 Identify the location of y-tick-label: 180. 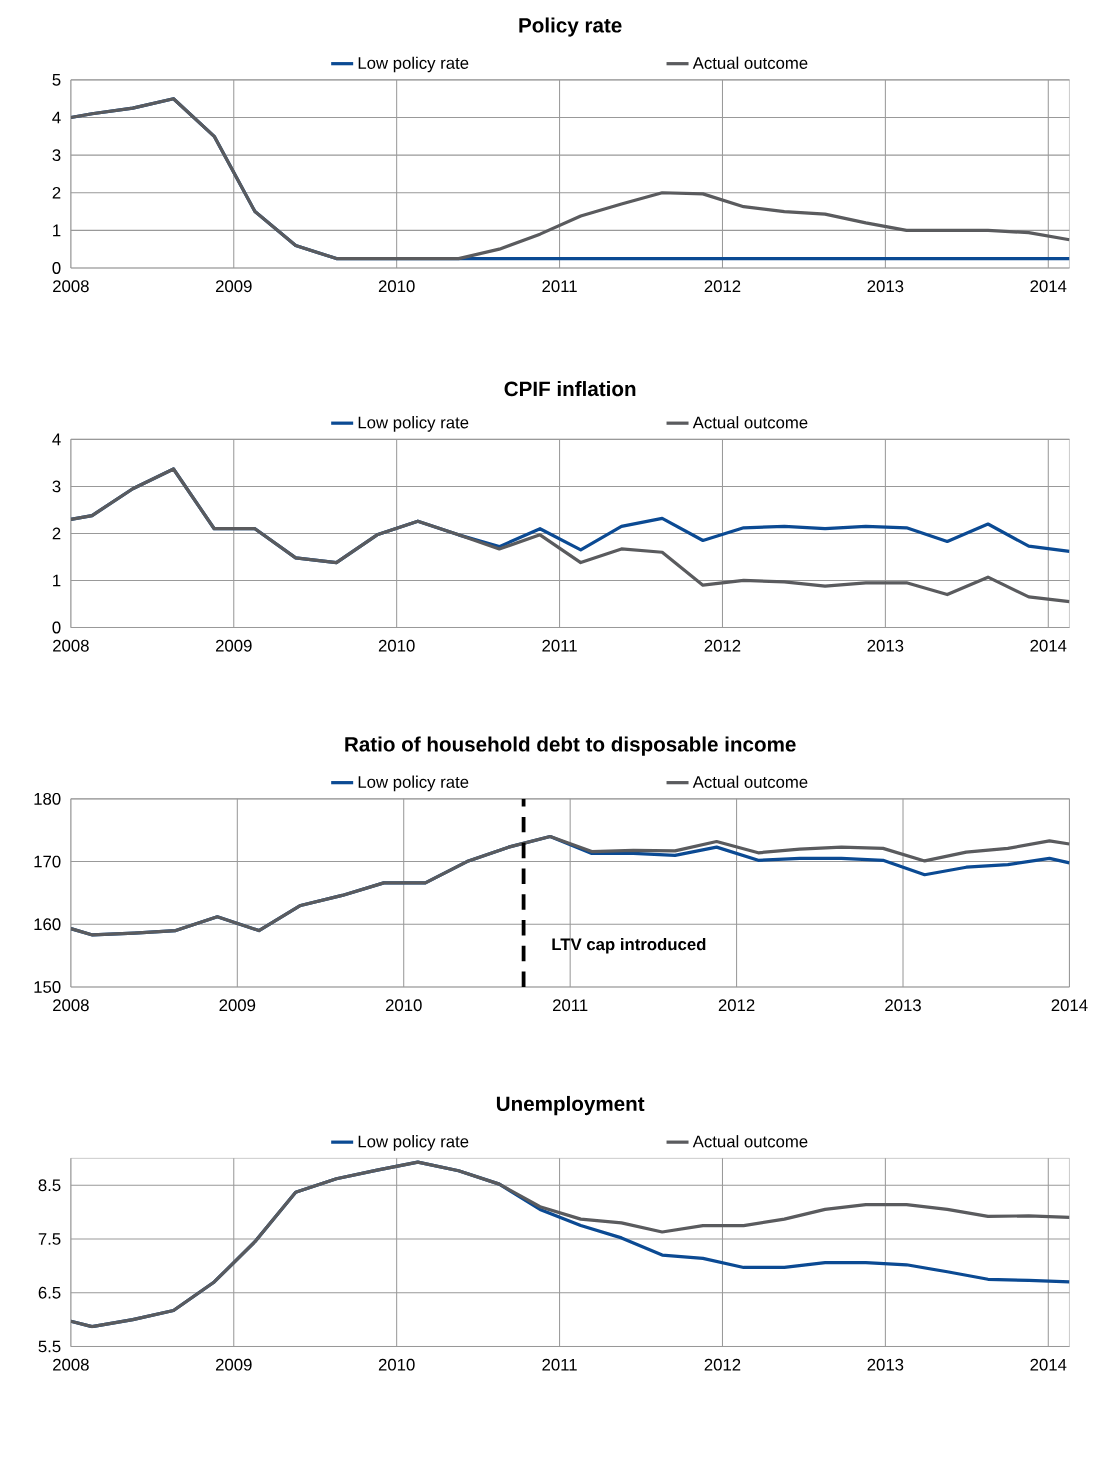
(47, 798).